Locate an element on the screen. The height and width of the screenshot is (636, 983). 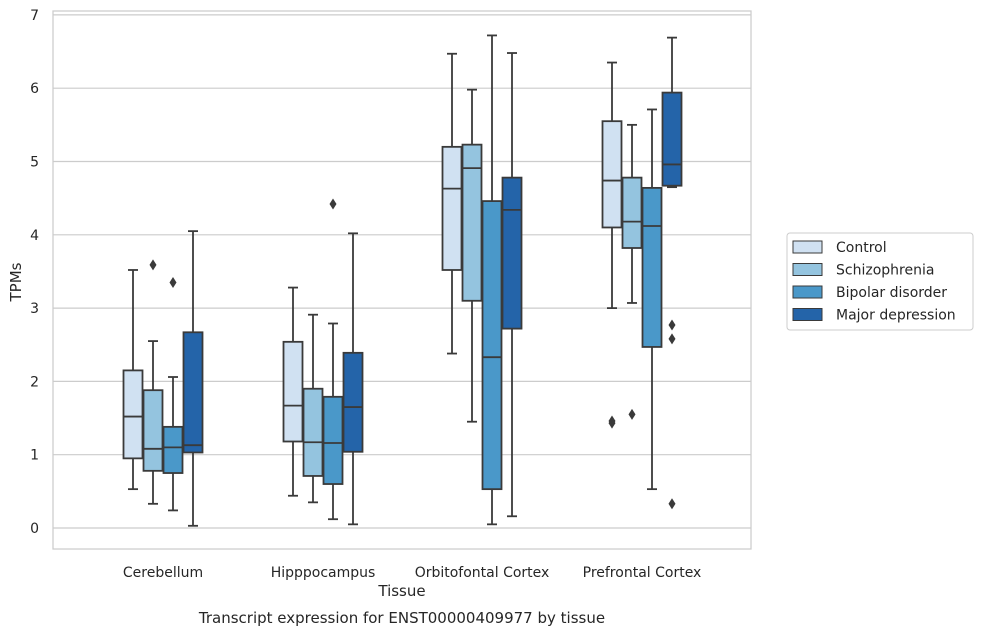
x-tick-label: Cerebellum is located at coordinates (163, 573).